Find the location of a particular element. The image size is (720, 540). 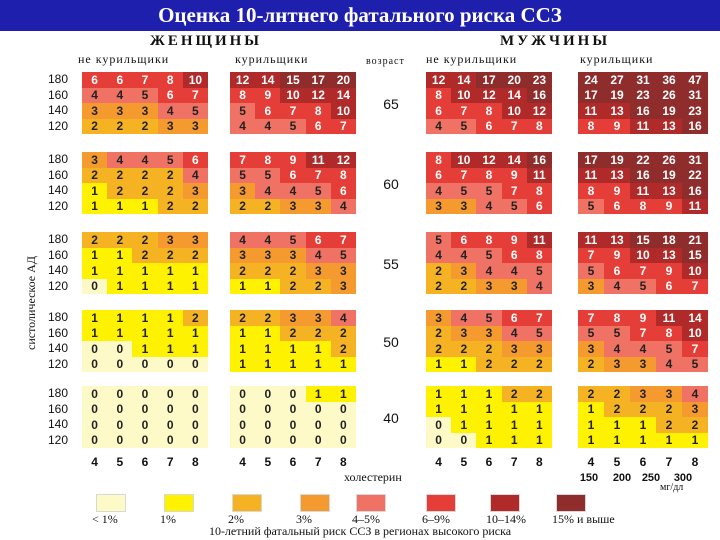

cholesterol-tick: 7 is located at coordinates (170, 462).